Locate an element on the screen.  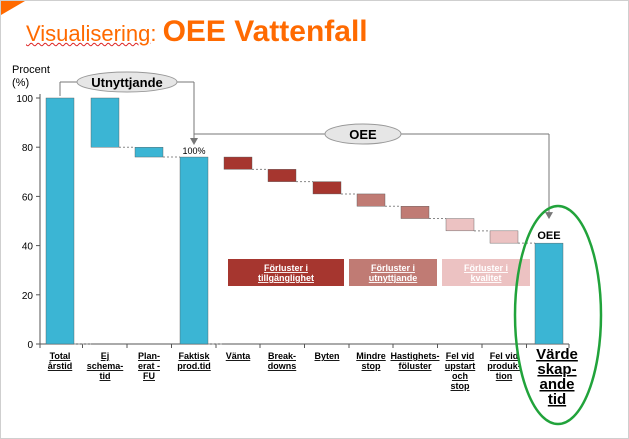
utnyttjande-label: Utnyttjande is located at coordinates (127, 82).